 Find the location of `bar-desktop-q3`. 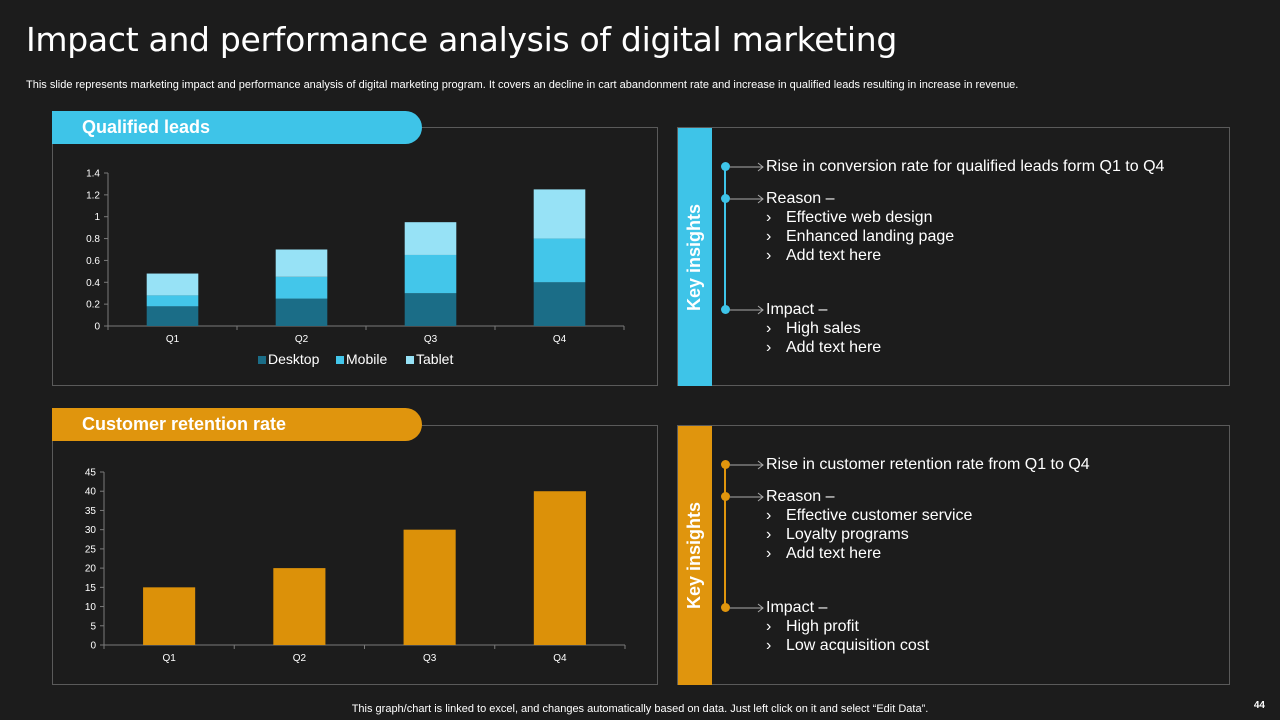

bar-desktop-q3 is located at coordinates (430, 309).